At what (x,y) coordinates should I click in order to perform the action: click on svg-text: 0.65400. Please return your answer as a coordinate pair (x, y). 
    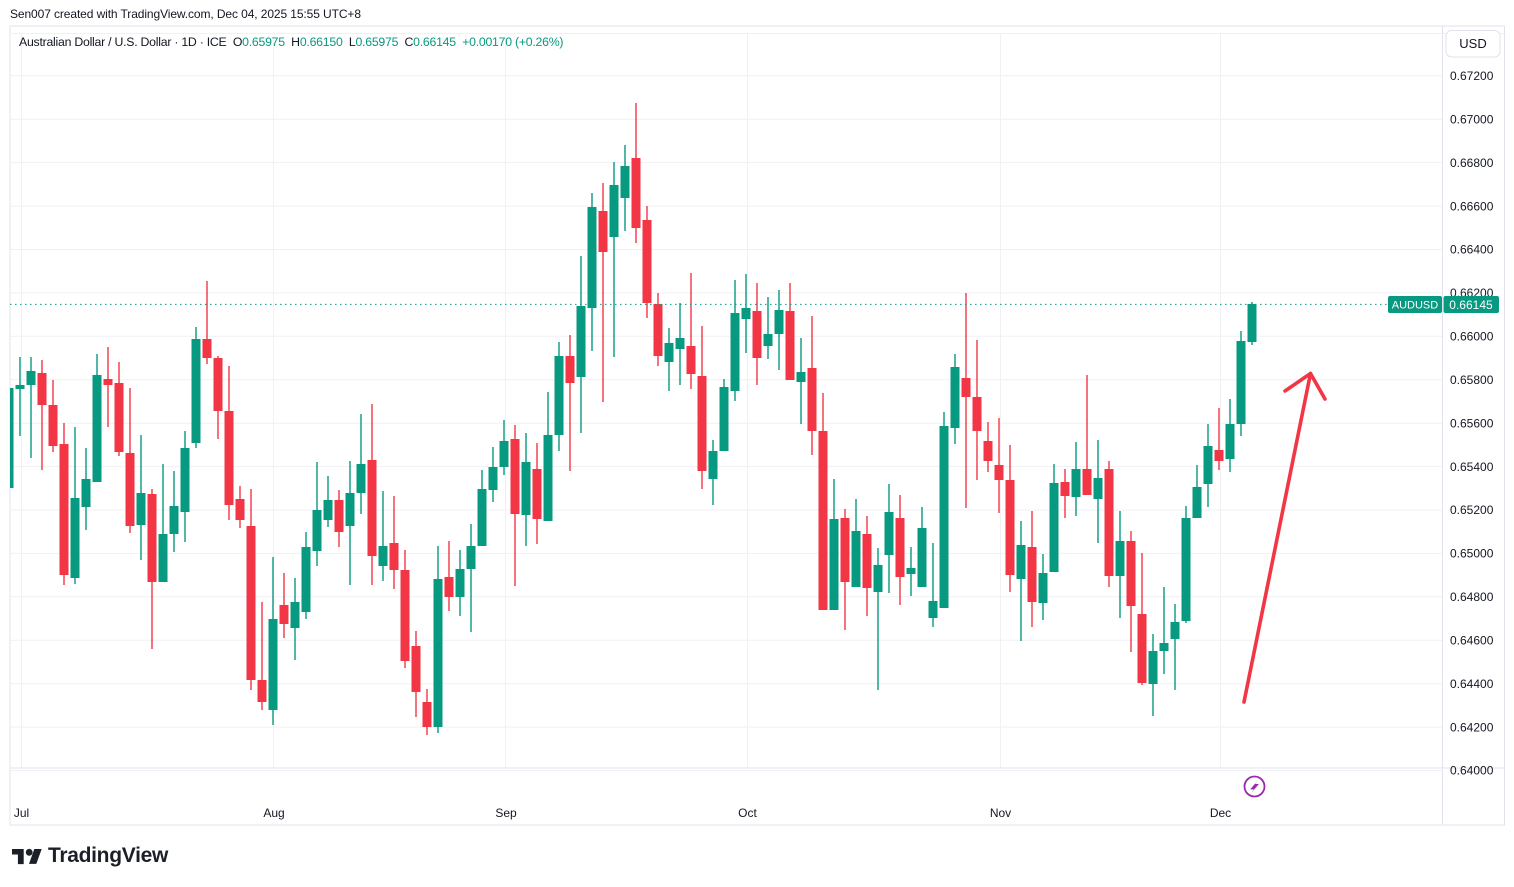
    Looking at the image, I should click on (1472, 467).